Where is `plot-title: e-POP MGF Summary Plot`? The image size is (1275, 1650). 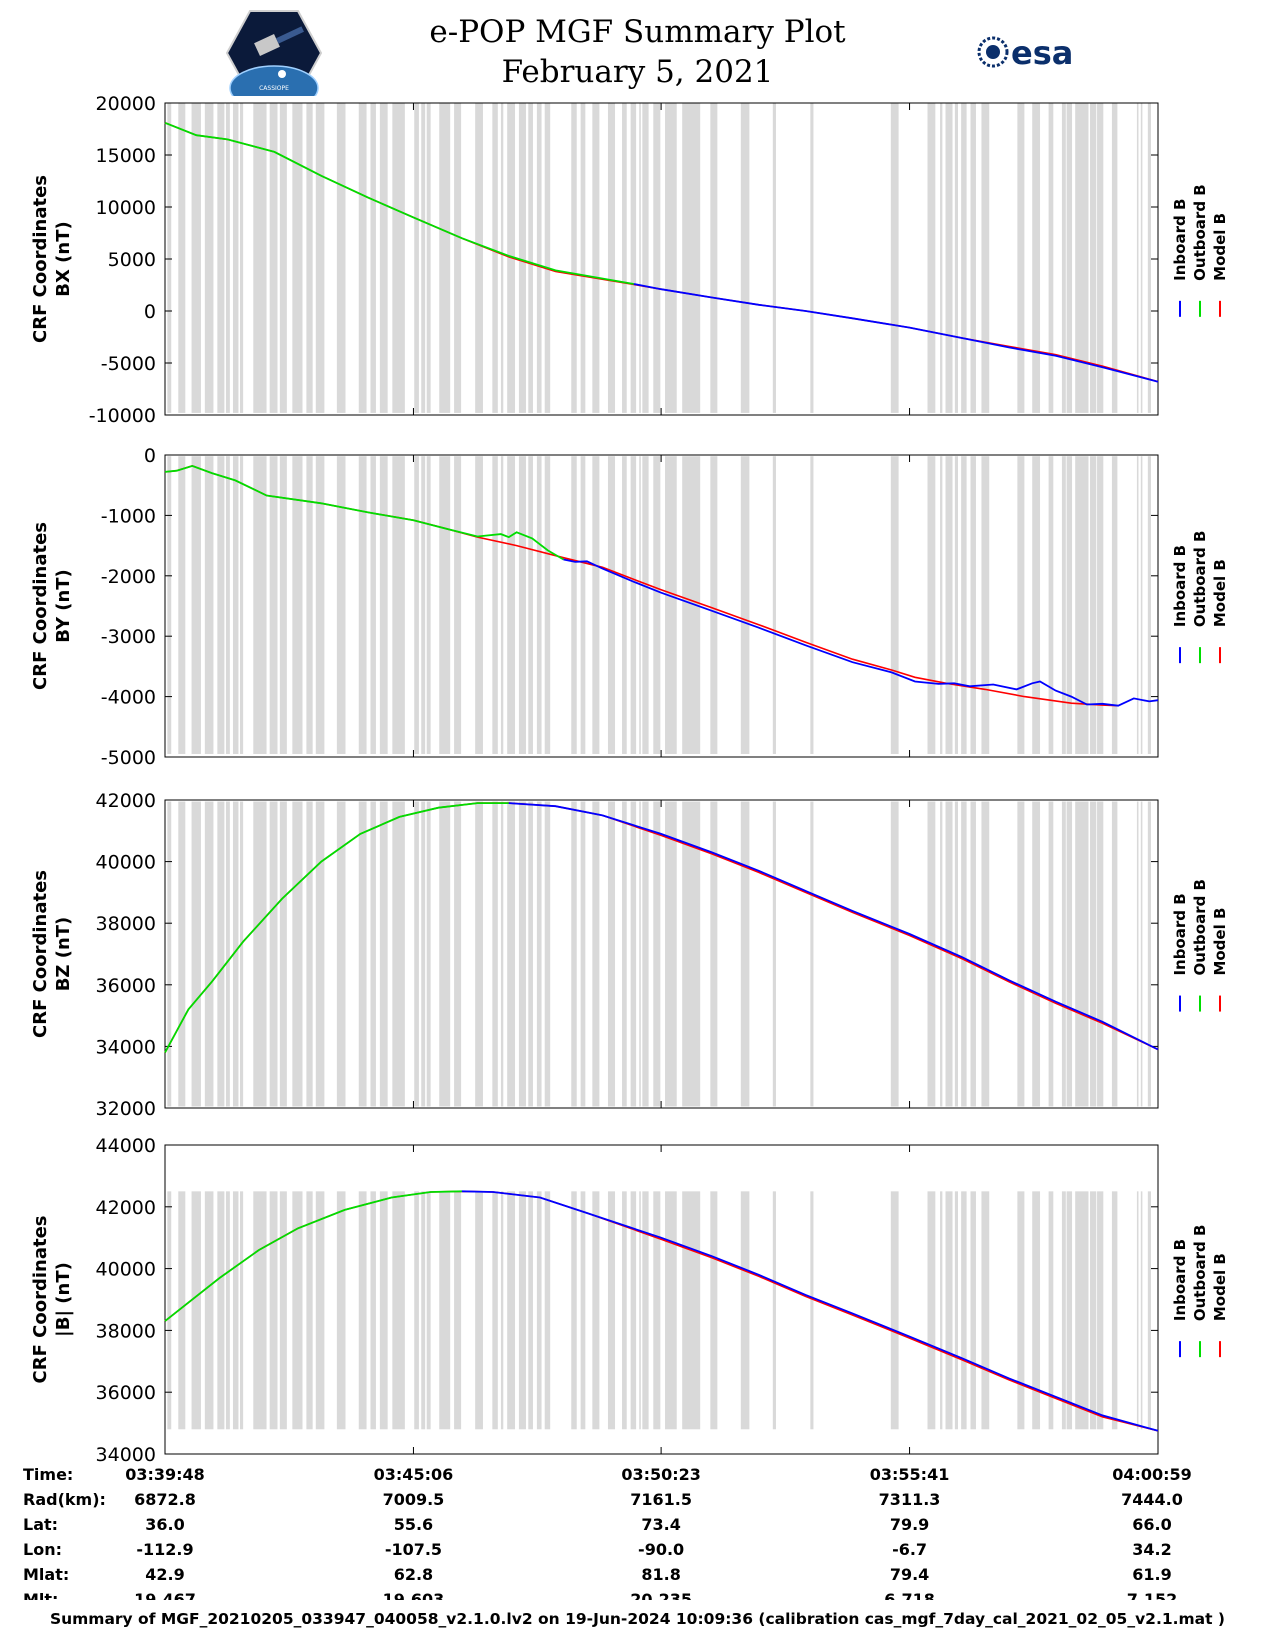
plot-title: e-POP MGF Summary Plot is located at coordinates (637, 32).